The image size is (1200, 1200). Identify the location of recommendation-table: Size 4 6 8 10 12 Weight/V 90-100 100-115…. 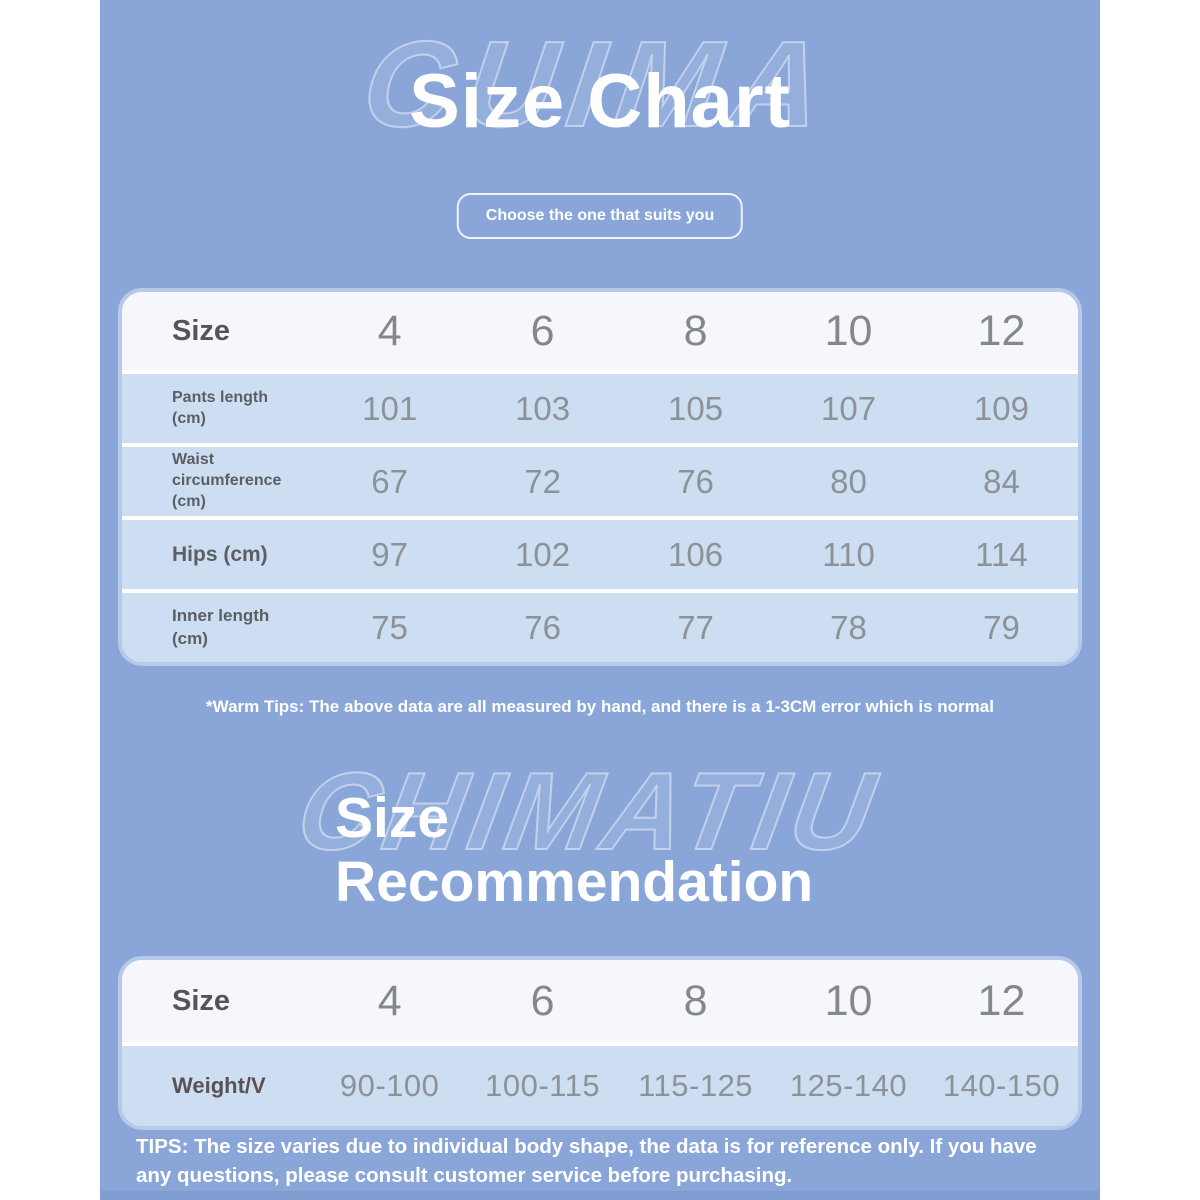
(600, 1043).